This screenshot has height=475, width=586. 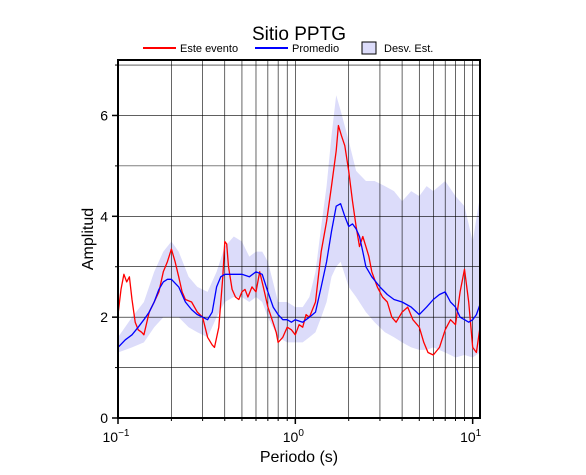 I want to click on y-tick-label: 4, so click(x=104, y=216).